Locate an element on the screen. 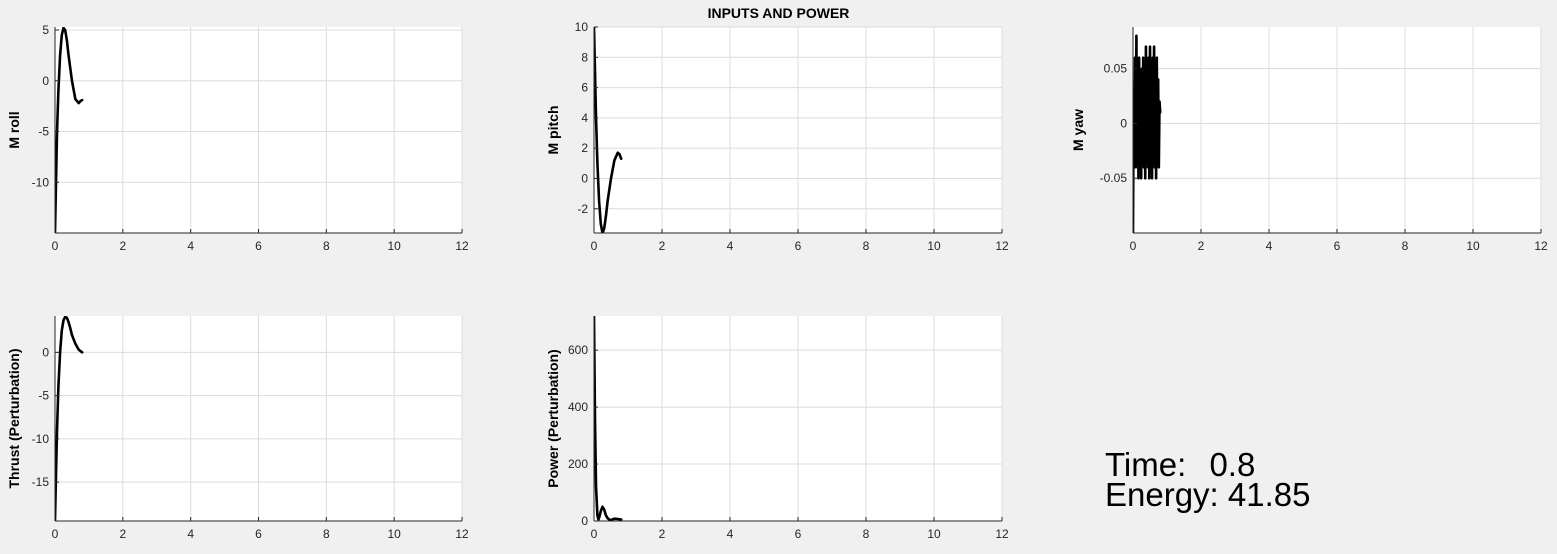  y-tick-label: 5 is located at coordinates (45, 30).